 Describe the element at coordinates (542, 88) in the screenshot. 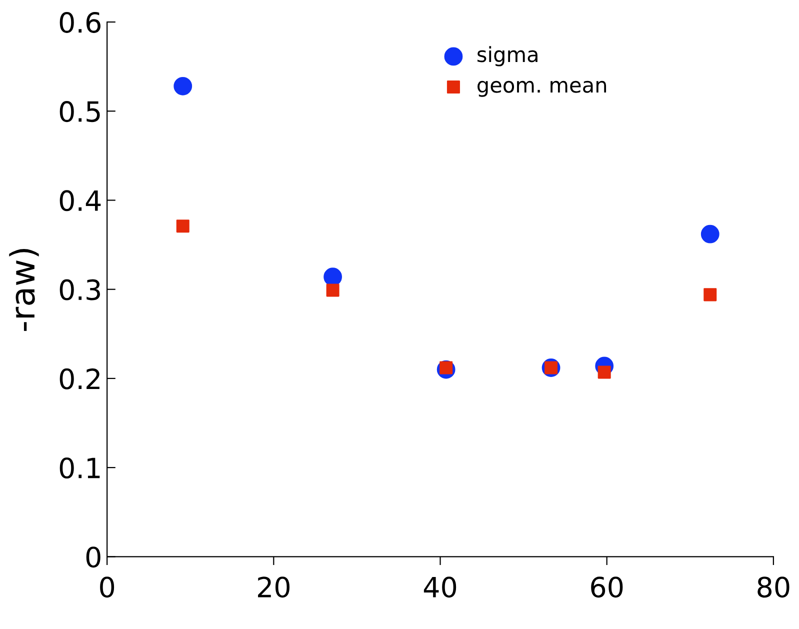

I see `legend-label: geom. mean` at that location.